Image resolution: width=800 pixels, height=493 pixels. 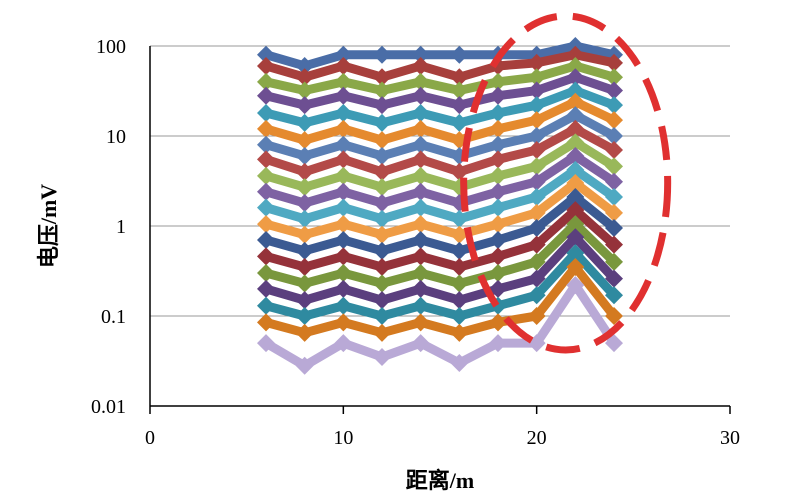 What do you see at coordinates (111, 47) in the screenshot?
I see `y-tick-label: 100` at bounding box center [111, 47].